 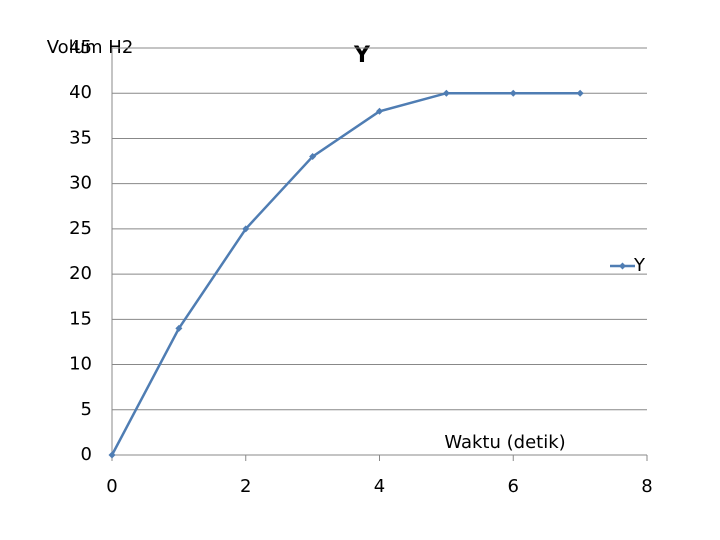 I want to click on legend-label: Y, so click(x=639, y=265).